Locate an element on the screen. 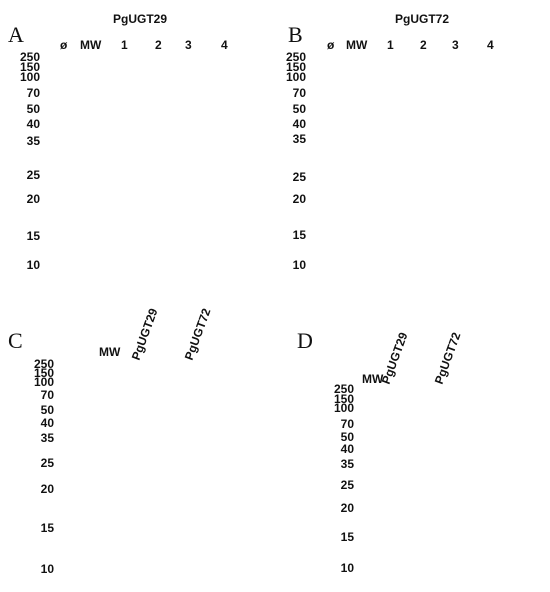 The width and height of the screenshot is (550, 592). panel-d-label: D is located at coordinates (305, 340).